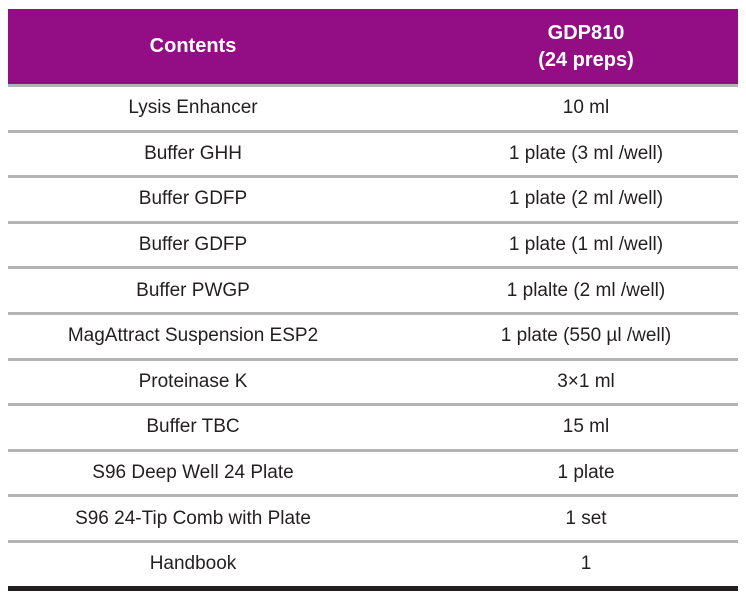  Describe the element at coordinates (373, 471) in the screenshot. I see `table-row: S96 Deep Well 24 Plate 1 plate` at that location.